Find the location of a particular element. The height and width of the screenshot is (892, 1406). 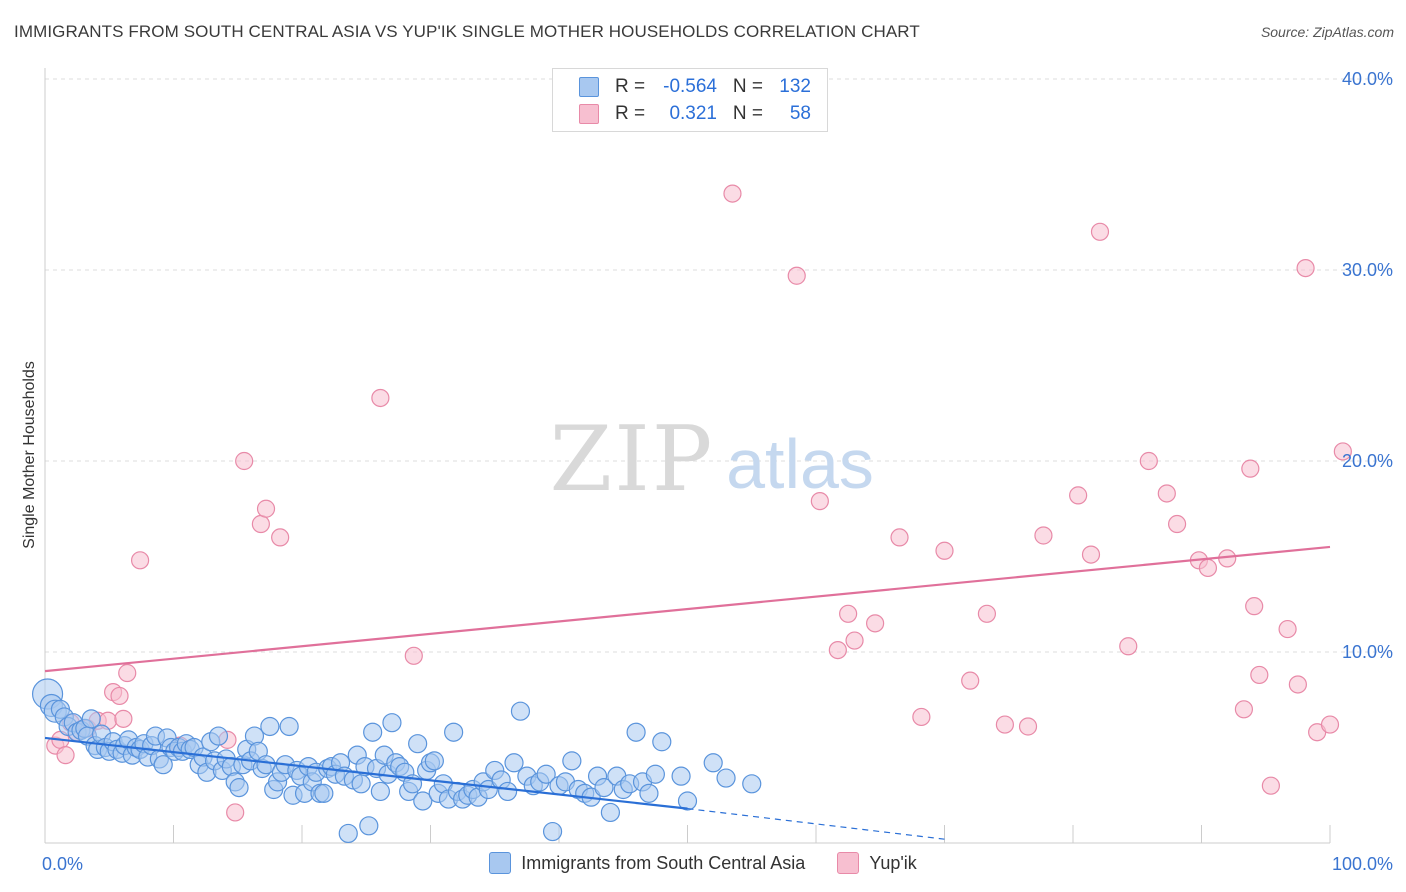

watermark: ZIP atlas is located at coordinates (712, 459).